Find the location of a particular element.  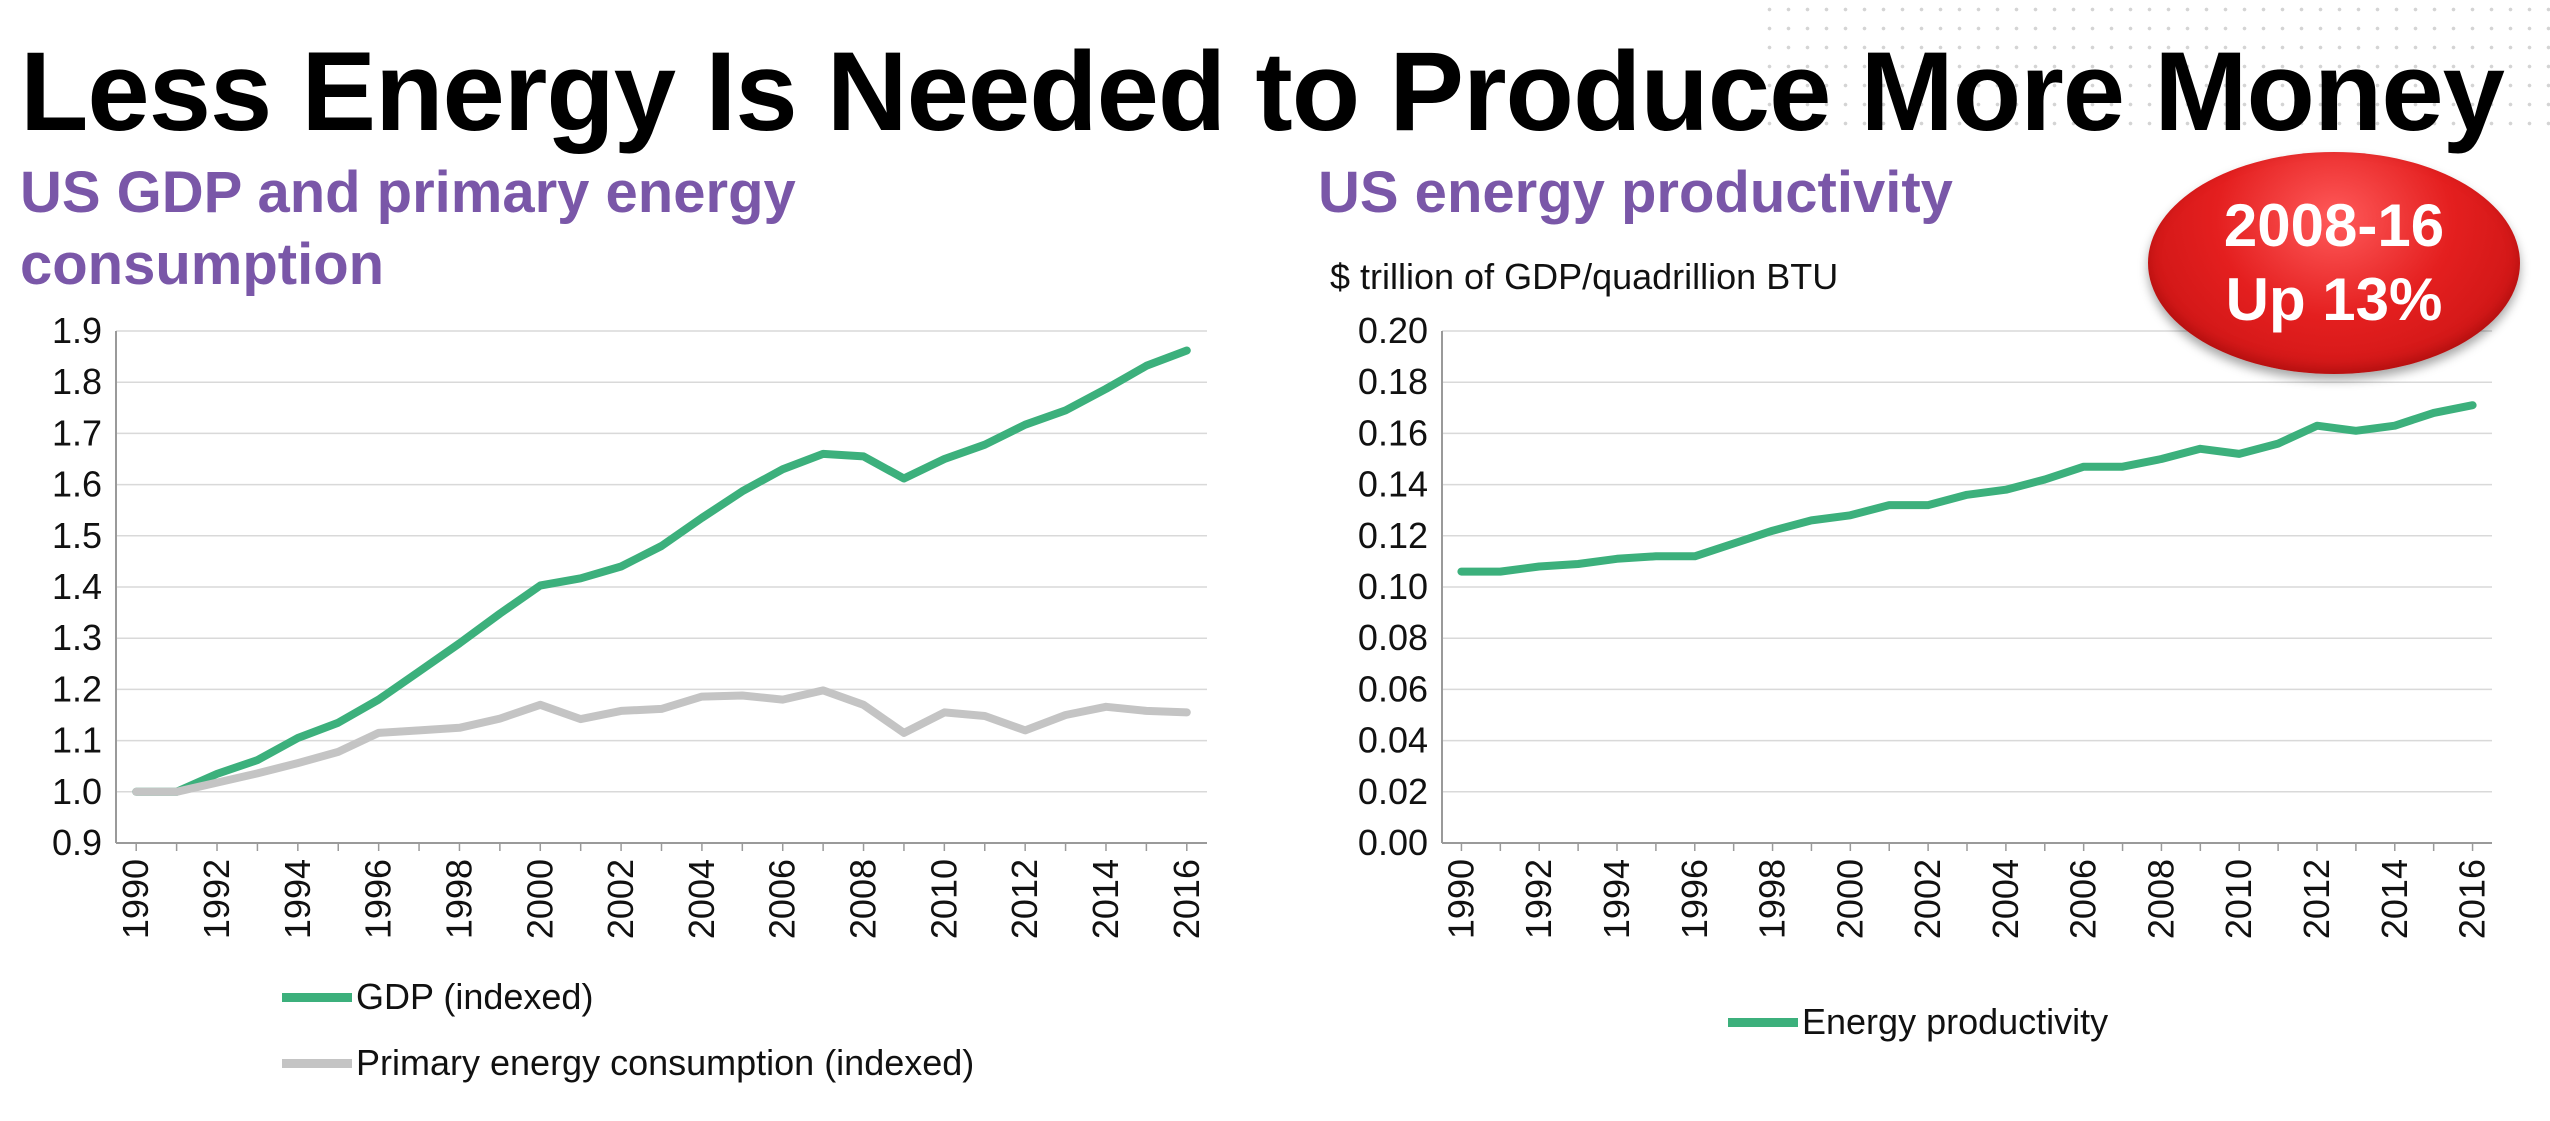

gdp-chart-x-tick-label: 2012 is located at coordinates (1024, 899).